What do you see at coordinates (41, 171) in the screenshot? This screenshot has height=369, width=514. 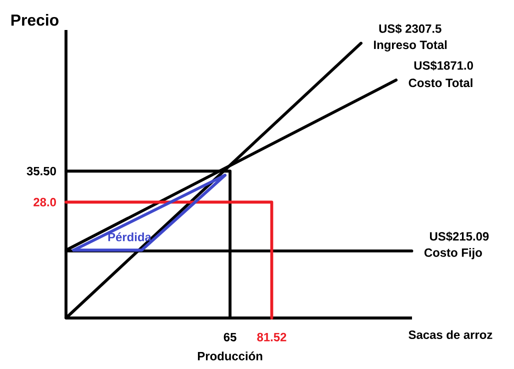 I see `y-tick-label: 35.50` at bounding box center [41, 171].